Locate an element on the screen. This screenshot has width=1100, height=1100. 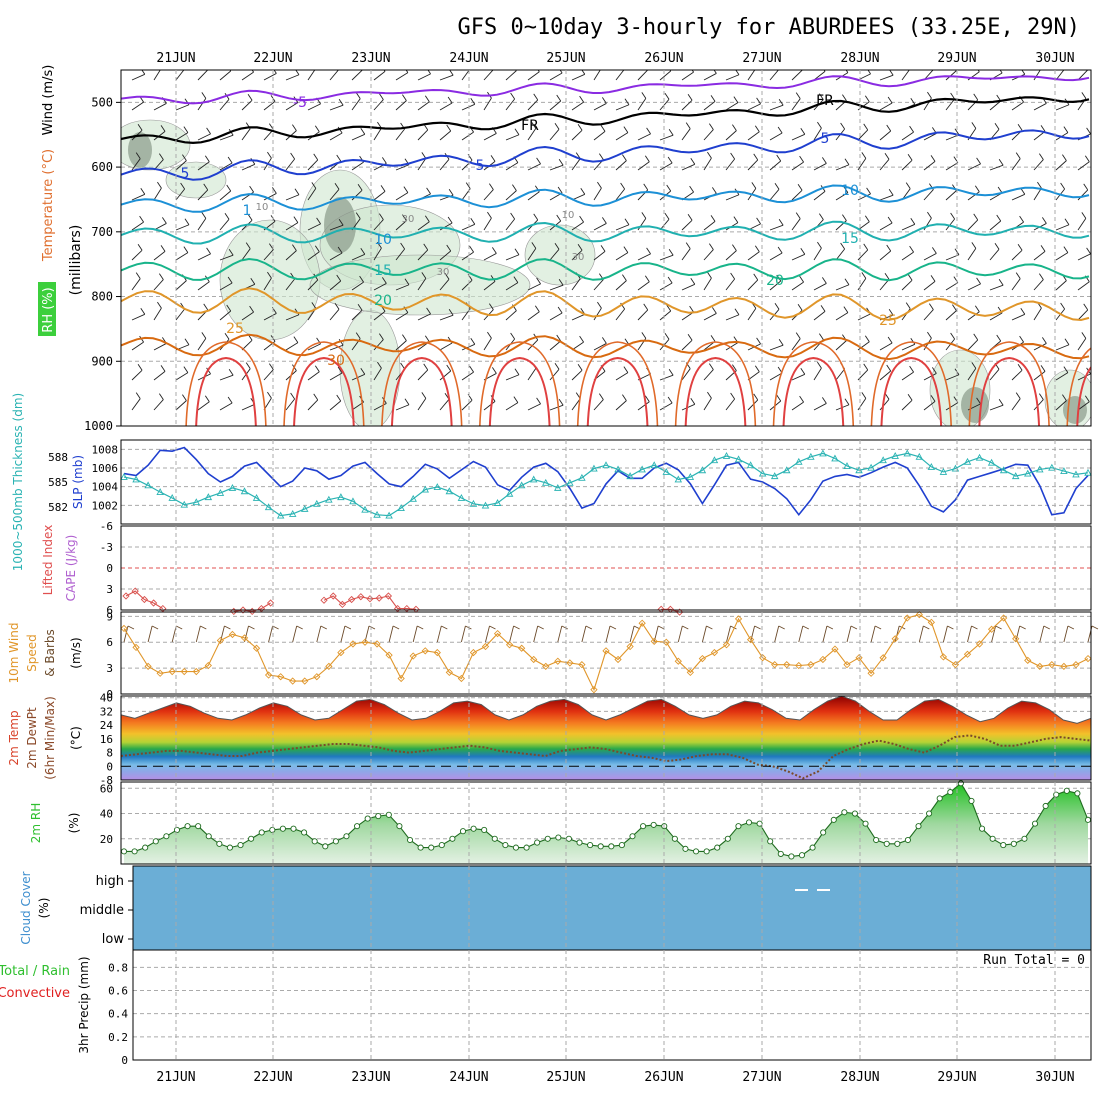
li-marker is located at coordinates (144, 599).